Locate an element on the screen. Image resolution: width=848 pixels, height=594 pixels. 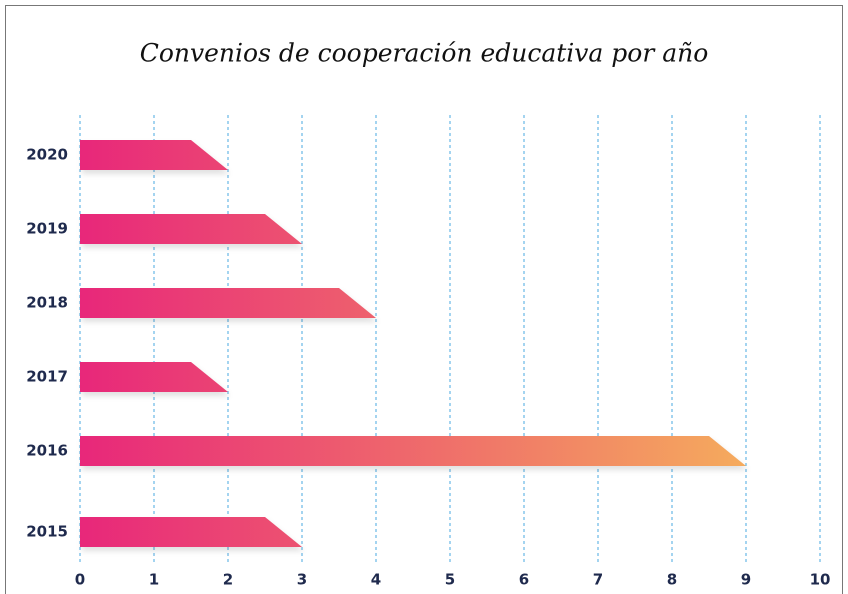
y-tick-label: 2020 is located at coordinates (47, 155).